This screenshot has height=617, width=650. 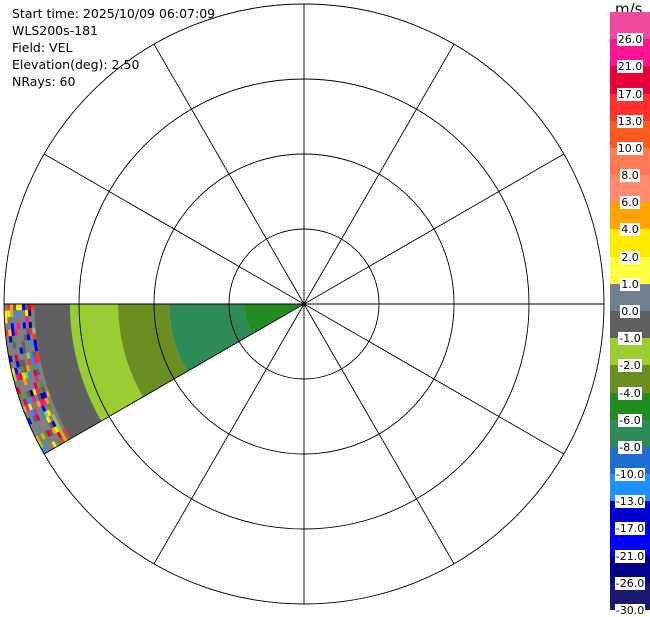 I want to click on colorbar-tick-label: 17.0, so click(x=630, y=94).